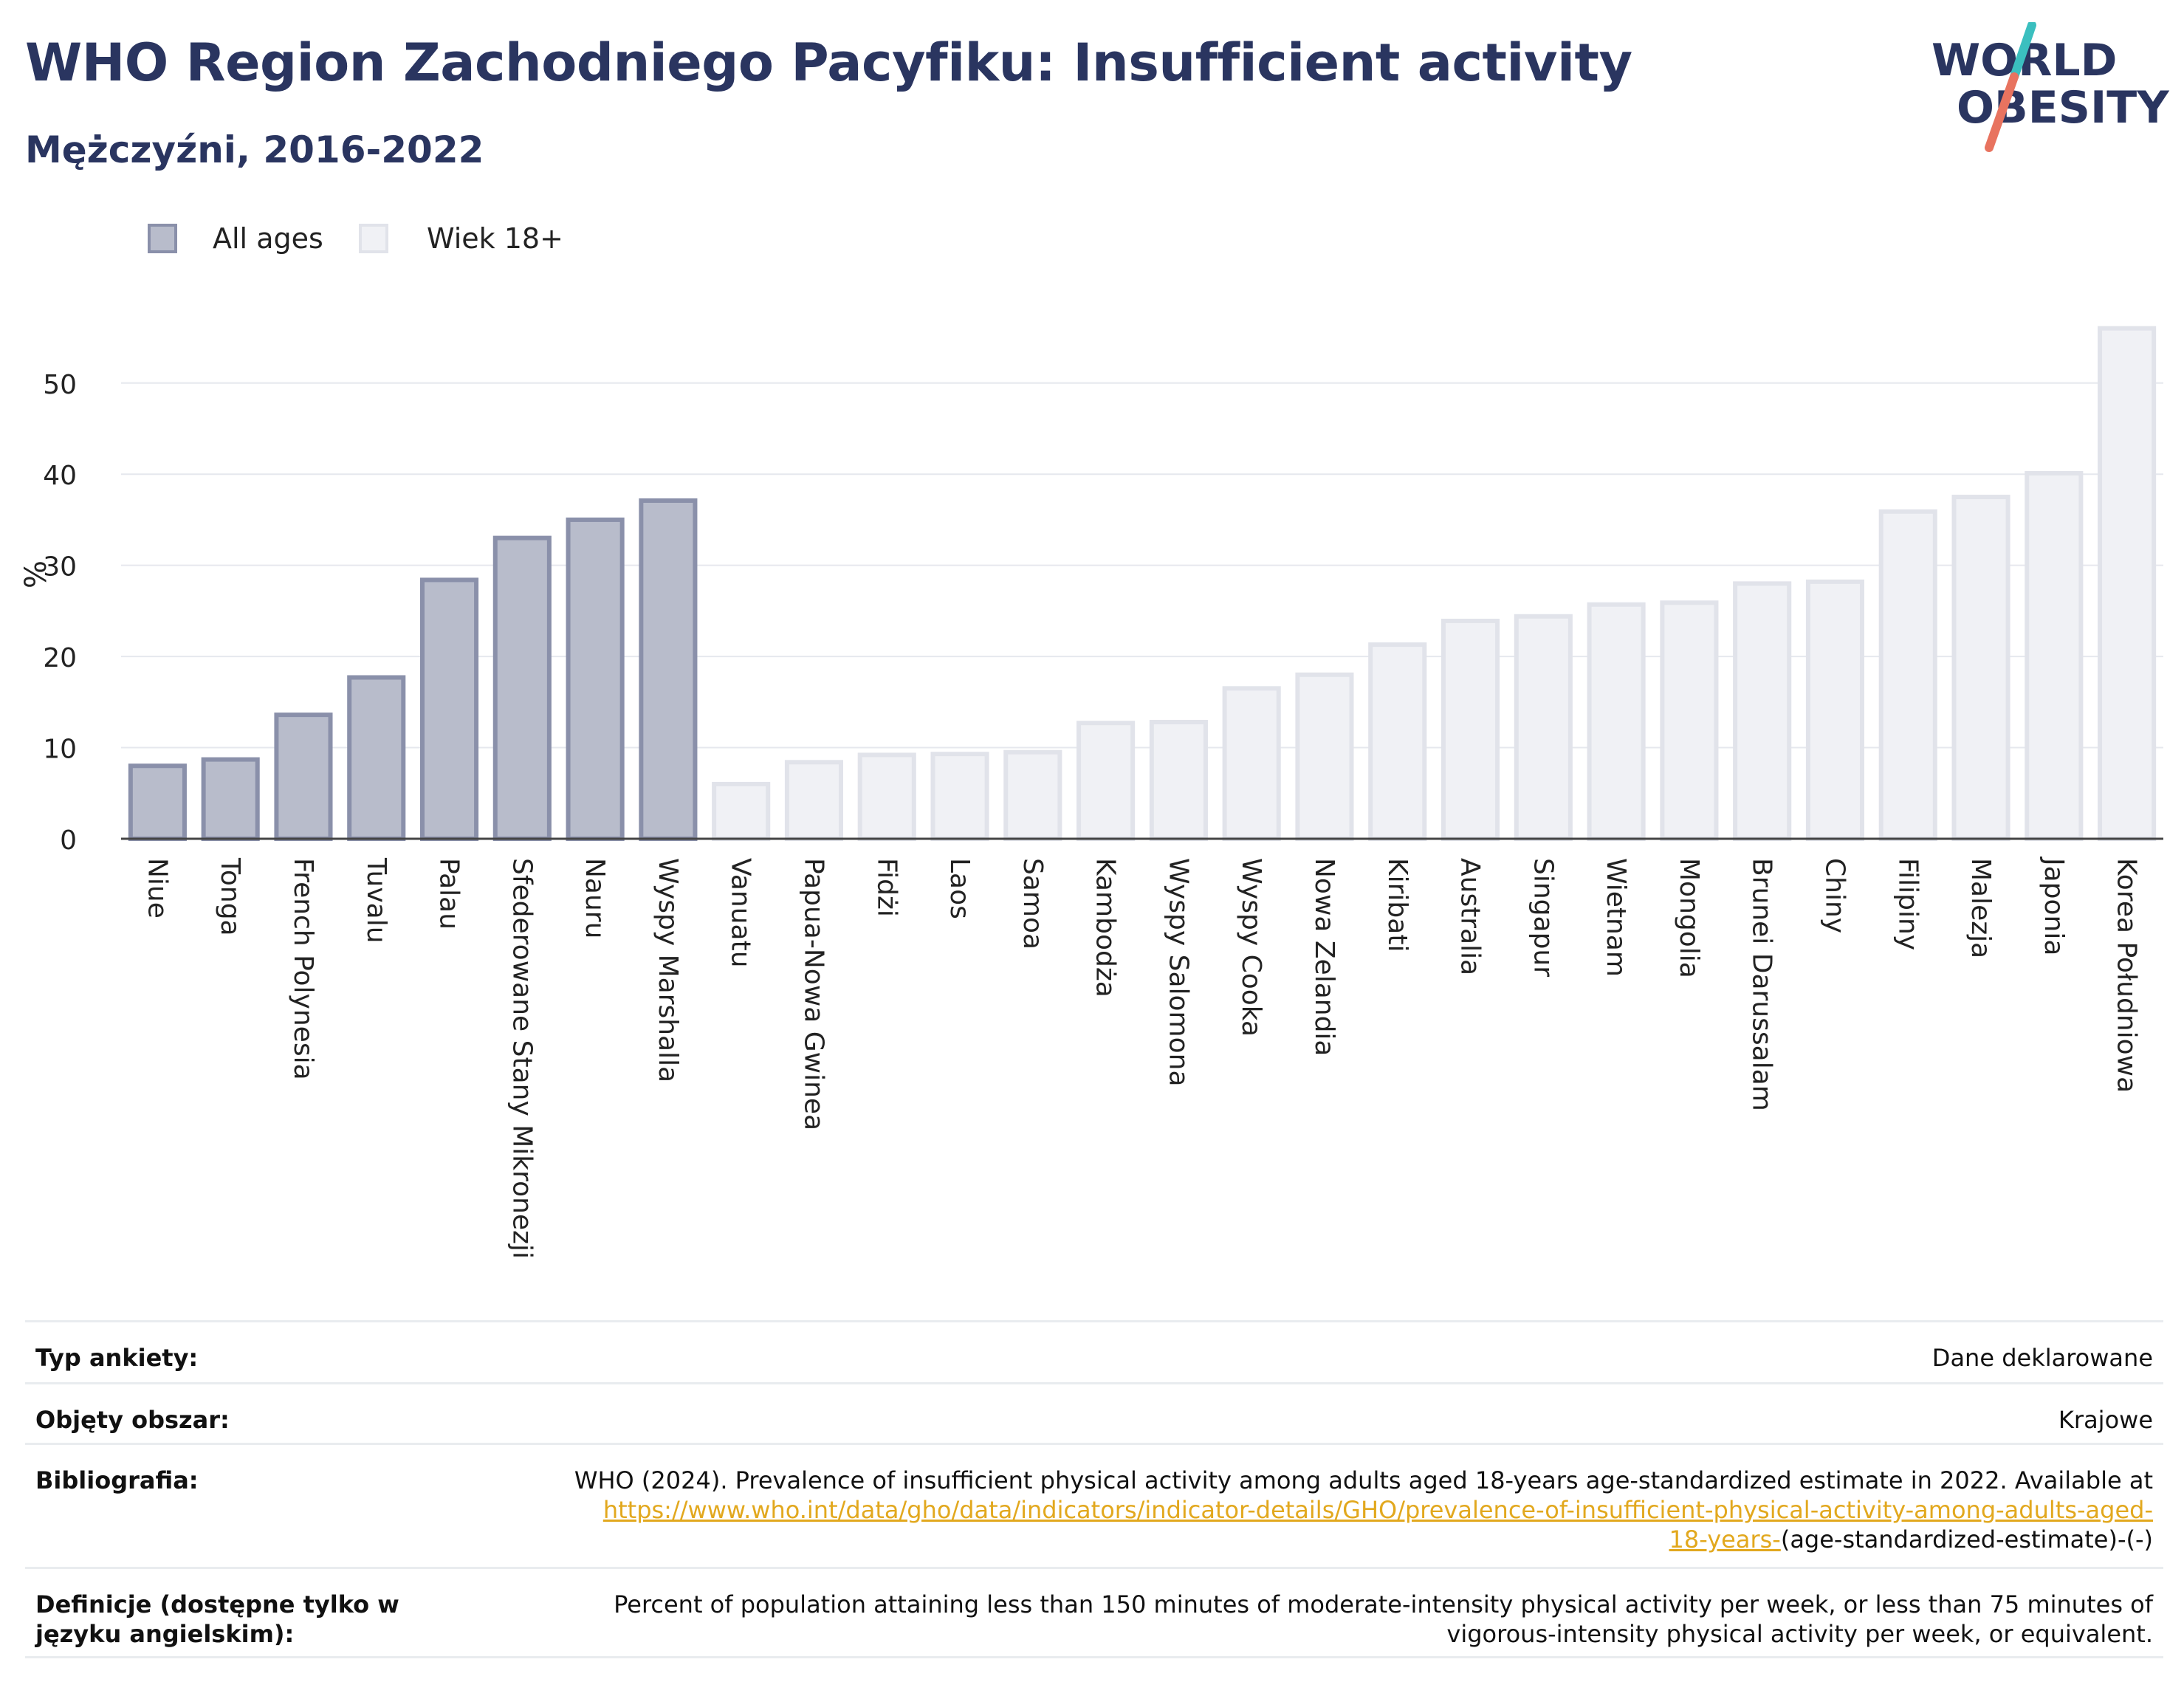  What do you see at coordinates (303, 969) in the screenshot?
I see `x-tick-label: French Polynesia` at bounding box center [303, 969].